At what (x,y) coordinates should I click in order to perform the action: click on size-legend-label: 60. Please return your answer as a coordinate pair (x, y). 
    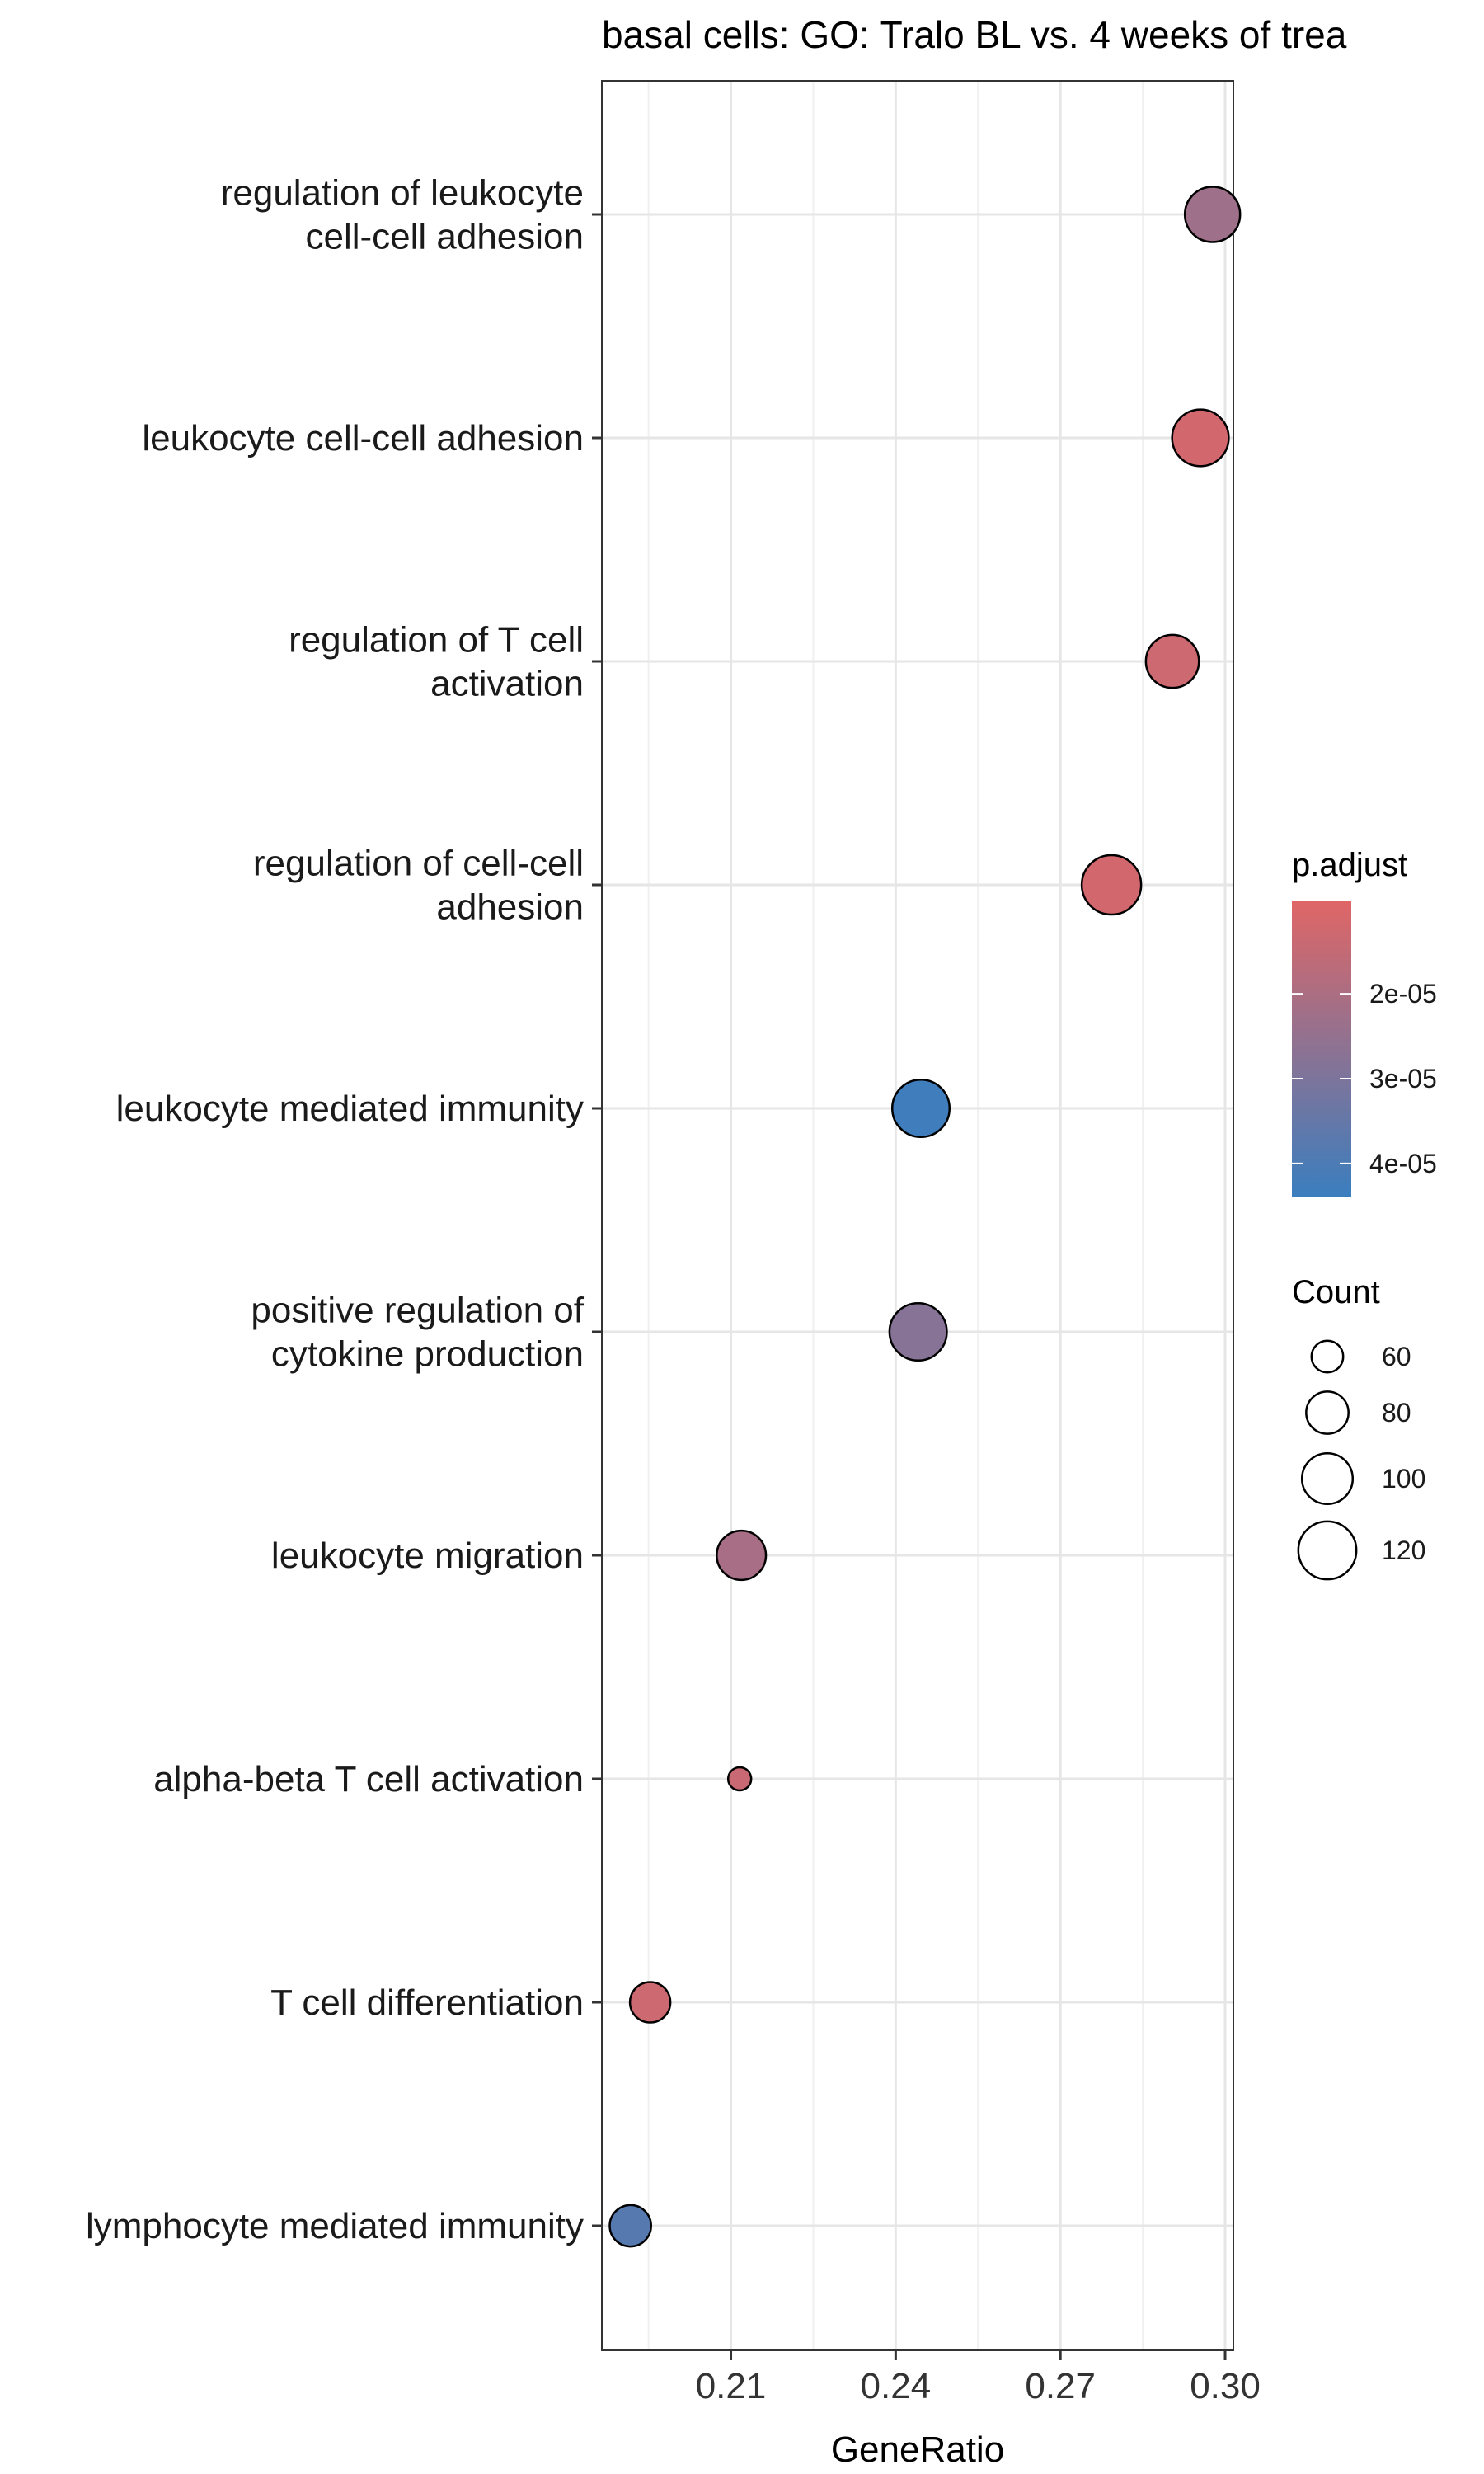
    Looking at the image, I should click on (1396, 1356).